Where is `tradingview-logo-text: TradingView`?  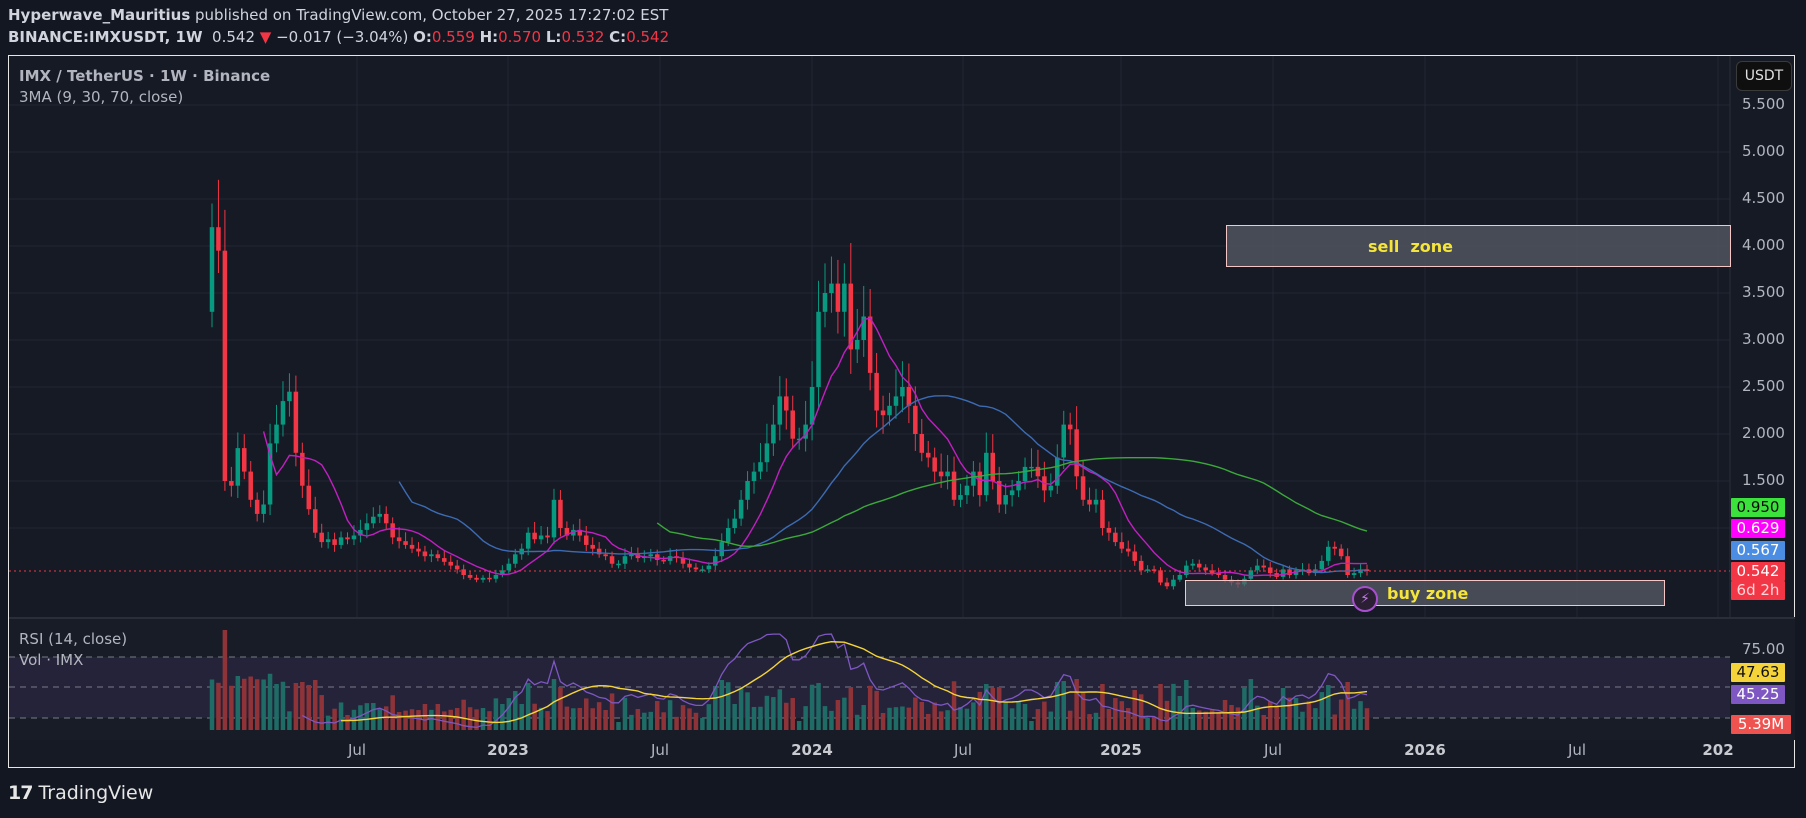
tradingview-logo-text: TradingView is located at coordinates (96, 793).